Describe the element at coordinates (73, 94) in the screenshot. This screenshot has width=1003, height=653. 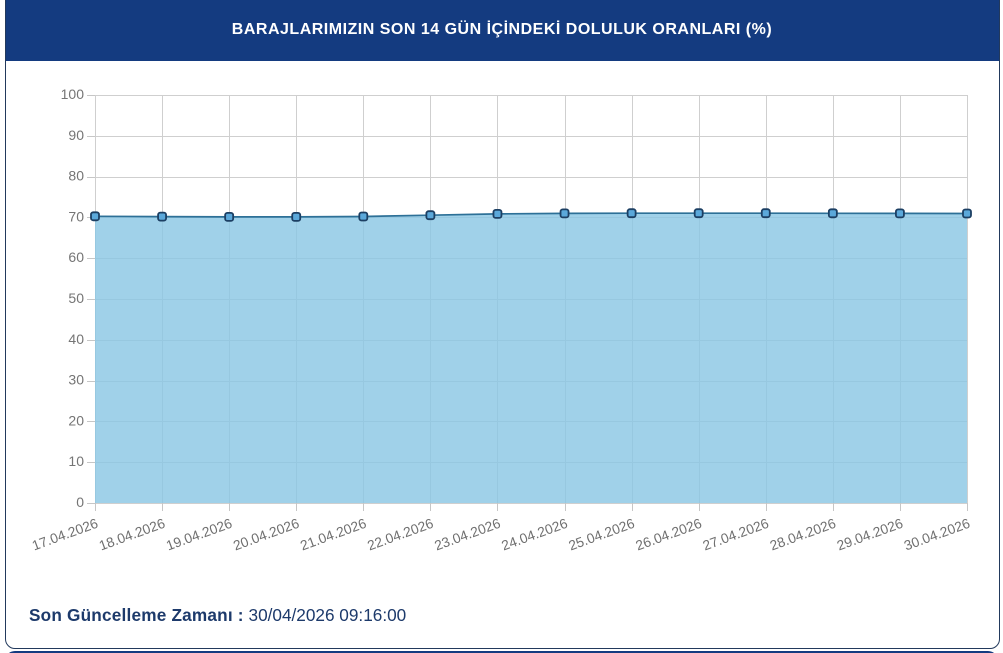
I see `svg-text: 100` at that location.